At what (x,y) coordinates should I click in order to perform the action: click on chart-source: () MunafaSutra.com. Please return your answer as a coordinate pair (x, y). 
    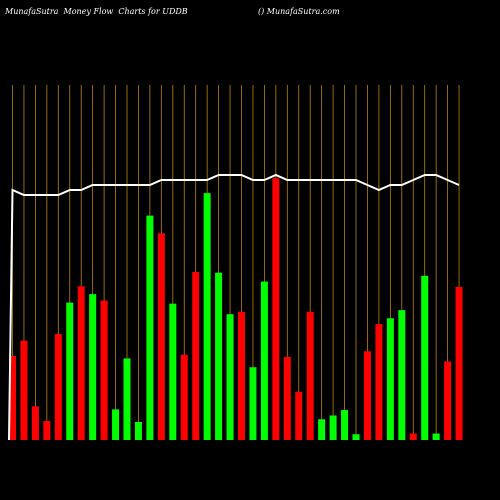
    Looking at the image, I should click on (299, 11).